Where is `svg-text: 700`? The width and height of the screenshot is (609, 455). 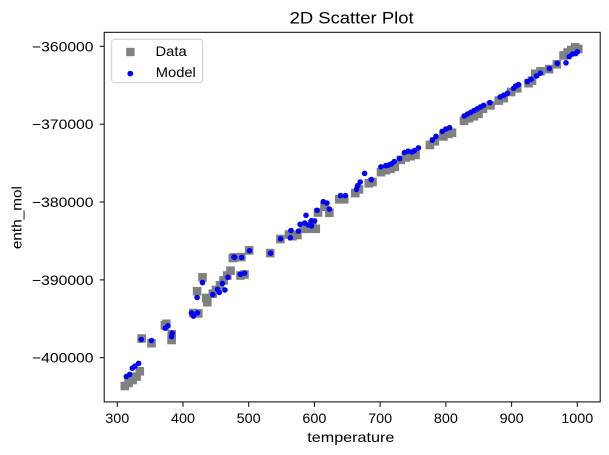
svg-text: 700 is located at coordinates (380, 418).